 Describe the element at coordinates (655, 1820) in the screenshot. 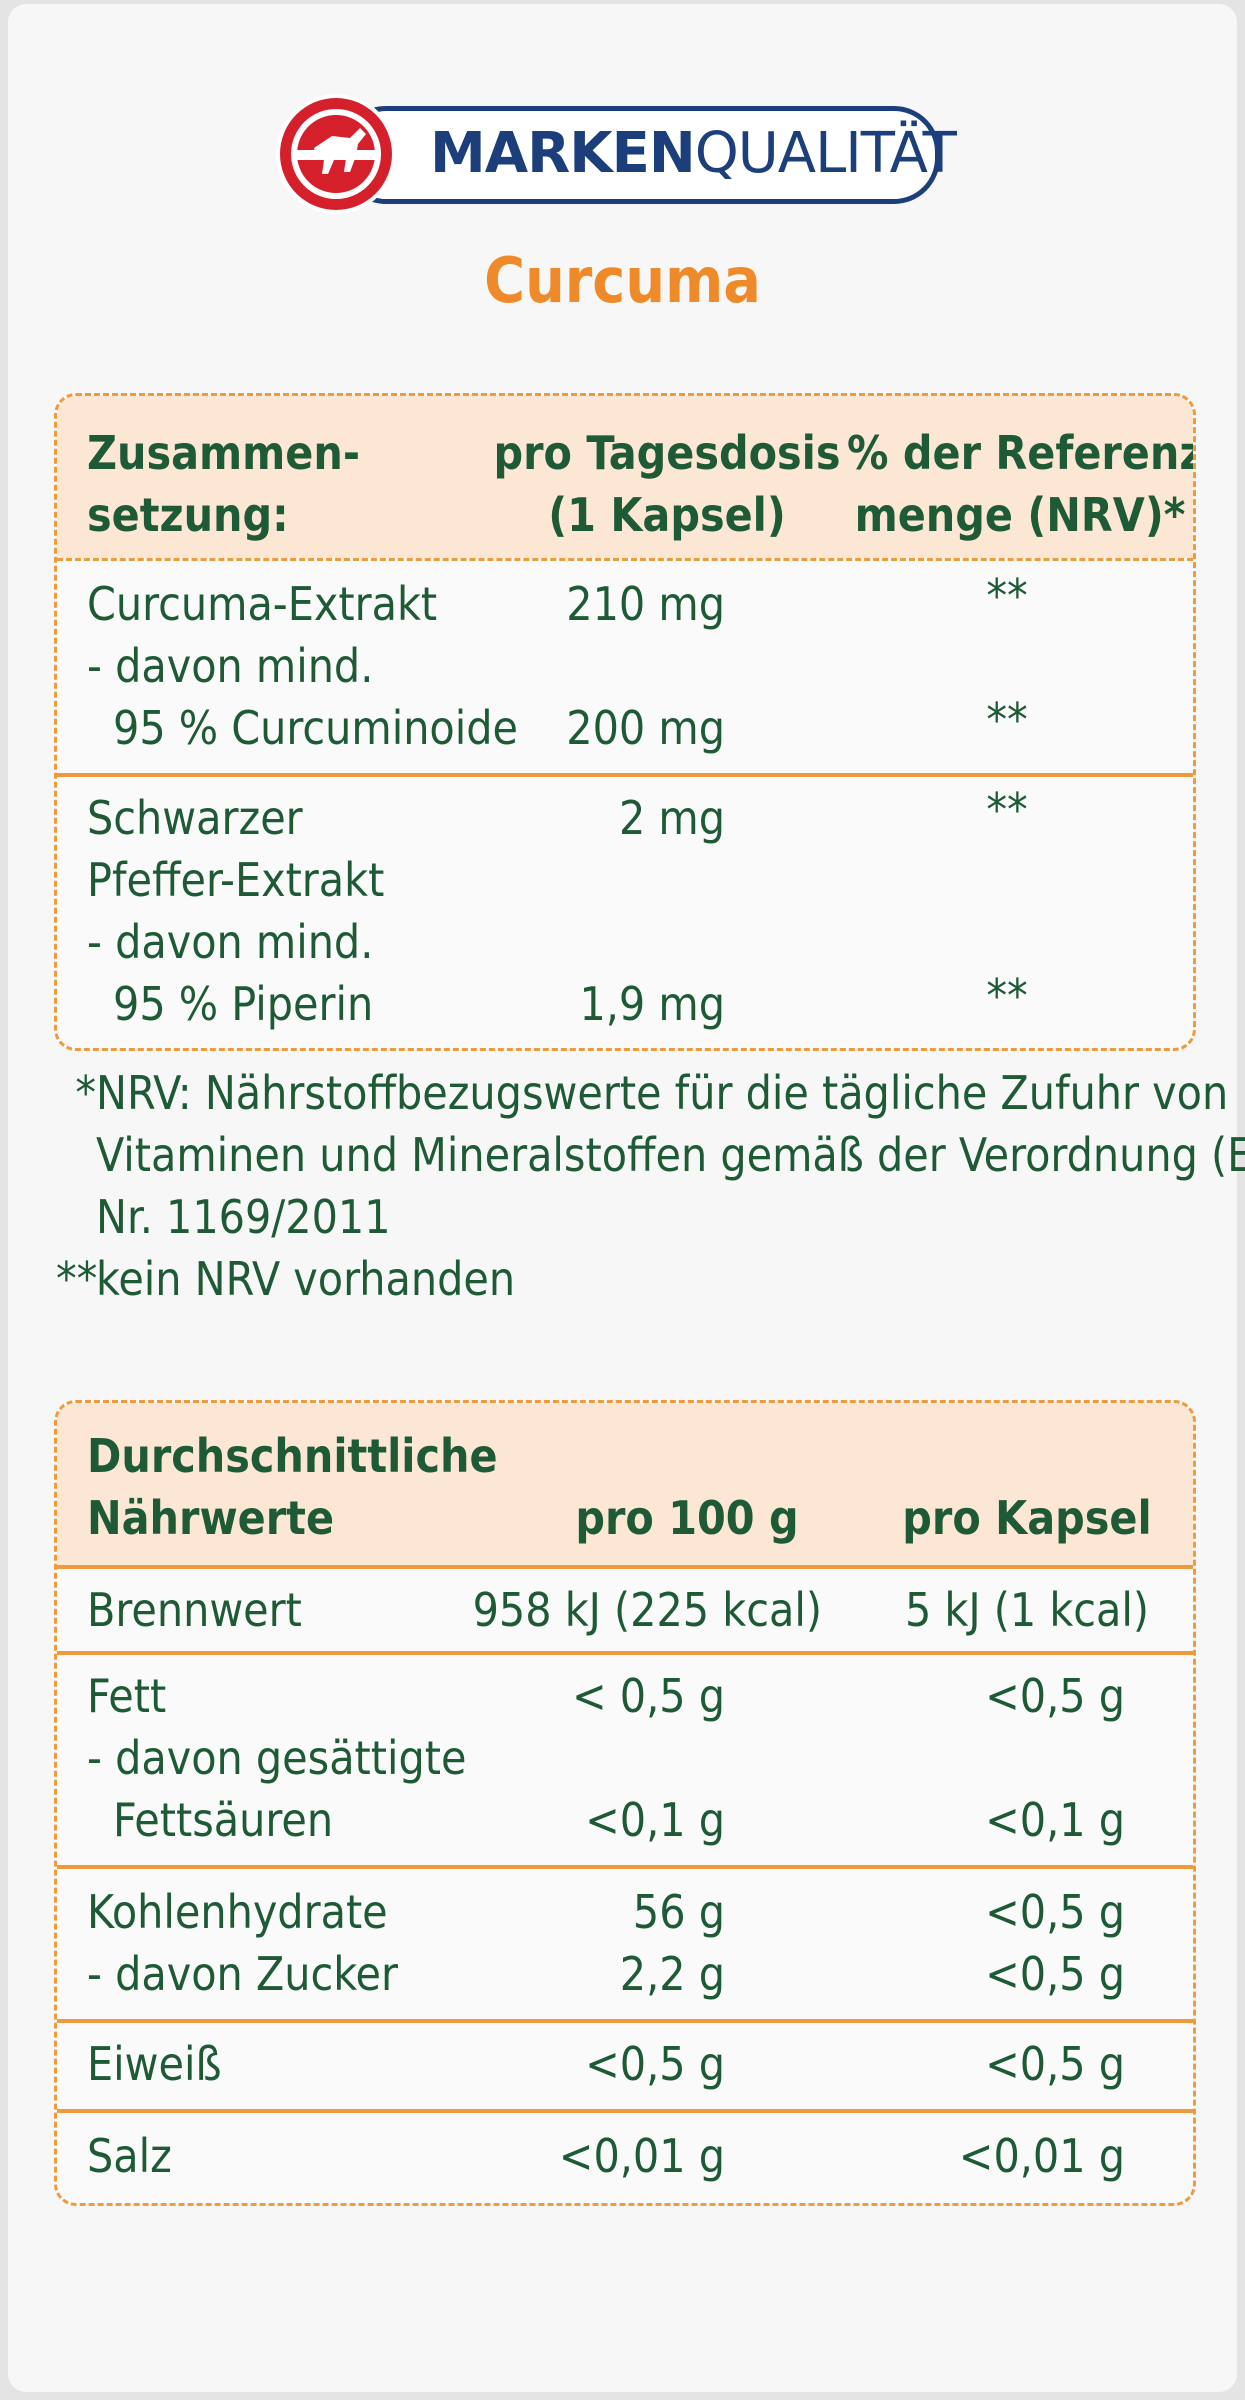

I see `nutrient-per-100g: <0,1 g` at that location.